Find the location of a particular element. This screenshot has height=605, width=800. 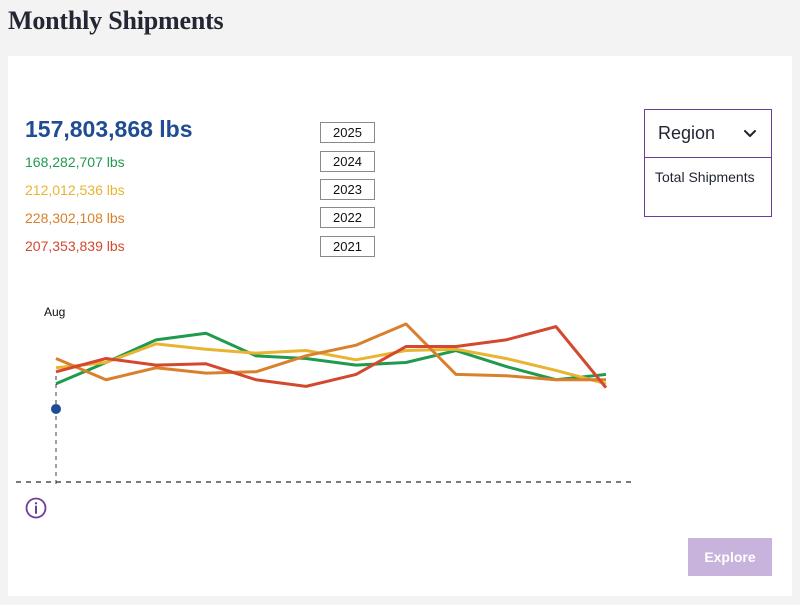

info-icon is located at coordinates (36, 508).